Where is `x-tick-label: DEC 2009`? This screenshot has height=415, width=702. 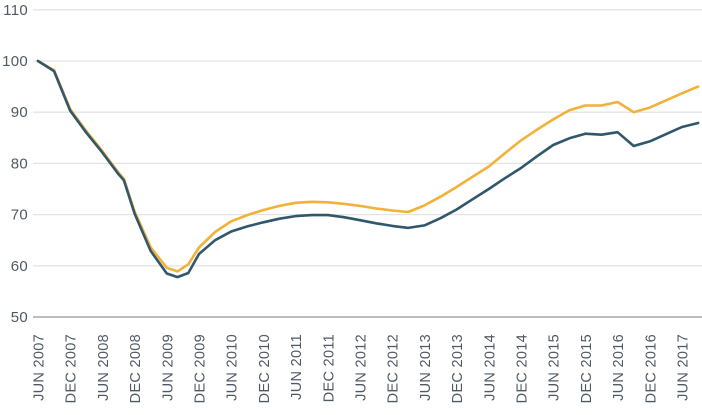 x-tick-label: DEC 2009 is located at coordinates (201, 368).